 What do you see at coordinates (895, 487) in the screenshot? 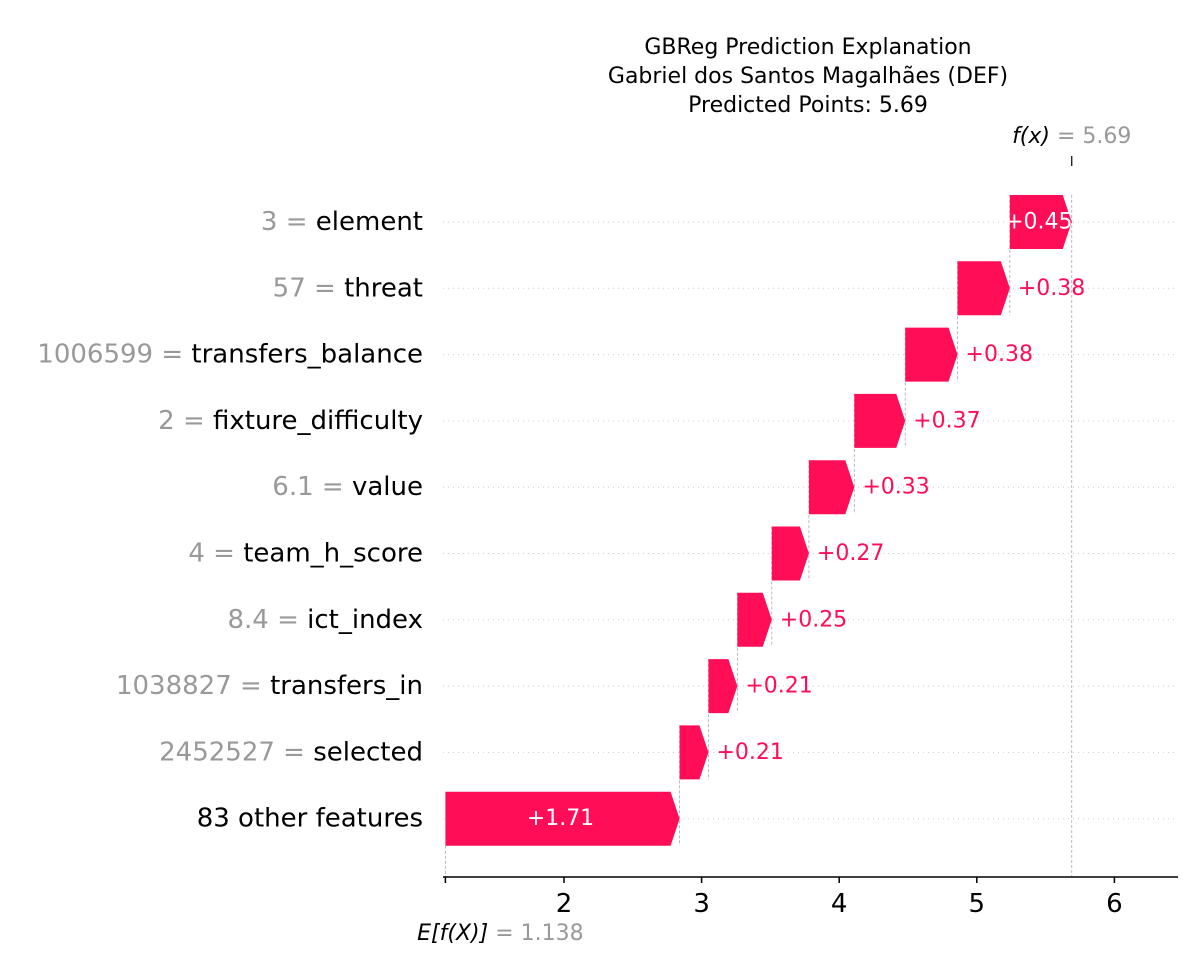
I see `data-label: +0.33` at bounding box center [895, 487].